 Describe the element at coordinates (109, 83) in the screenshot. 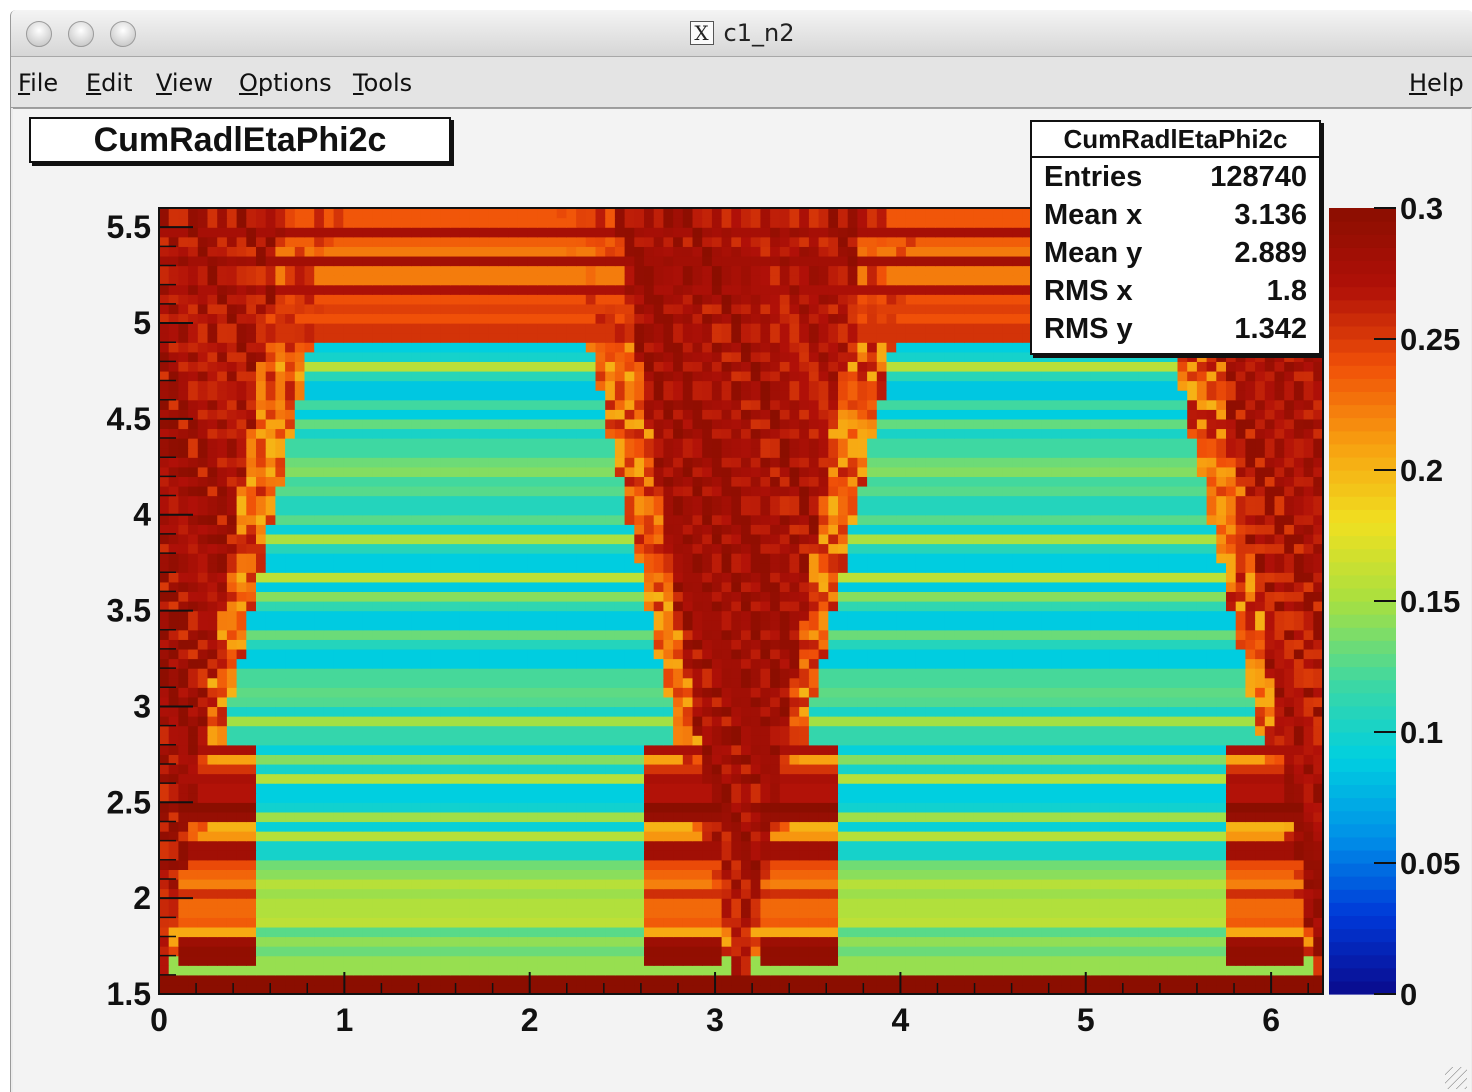

I see `menu-edit: Edit` at that location.